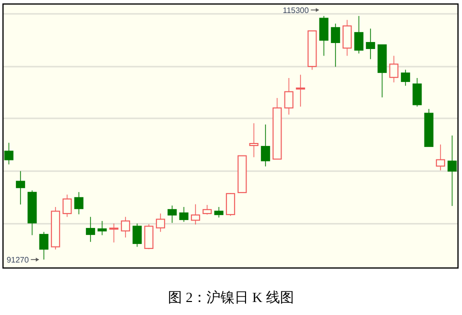 The height and width of the screenshot is (315, 462). What do you see at coordinates (18, 260) in the screenshot?
I see `annotation: 91270` at bounding box center [18, 260].